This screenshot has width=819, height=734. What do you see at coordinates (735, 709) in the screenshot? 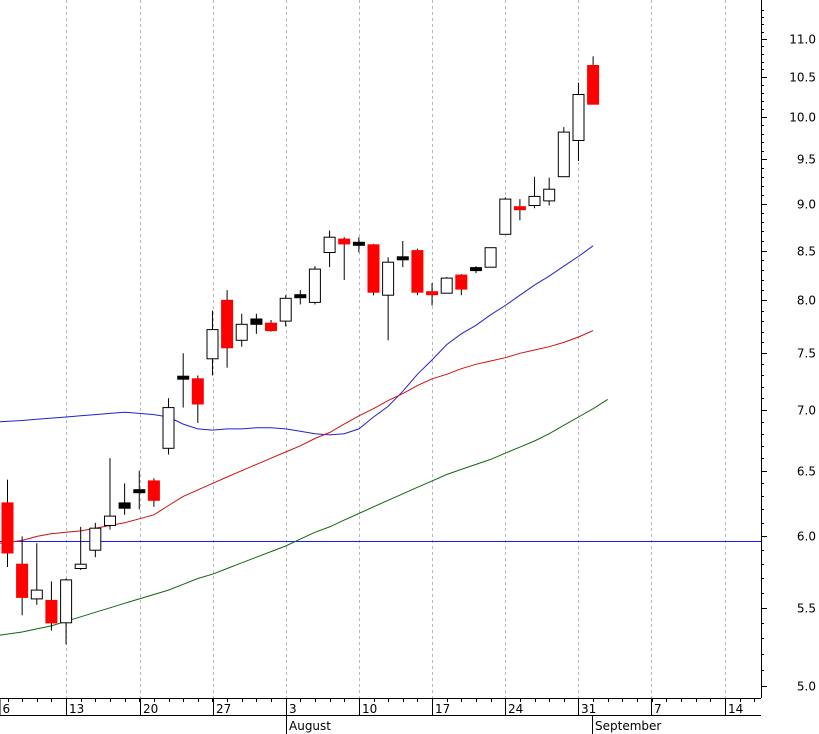
I see `x-tick-label: 14` at bounding box center [735, 709].